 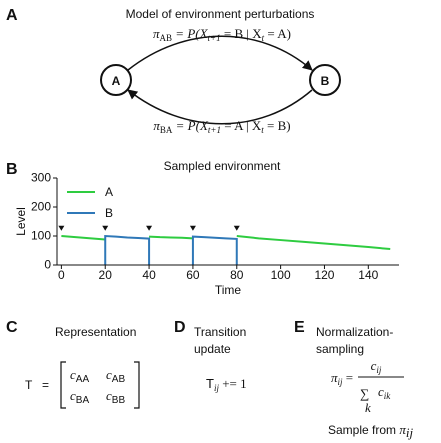 I want to click on numerator: cij, so click(x=376, y=366).